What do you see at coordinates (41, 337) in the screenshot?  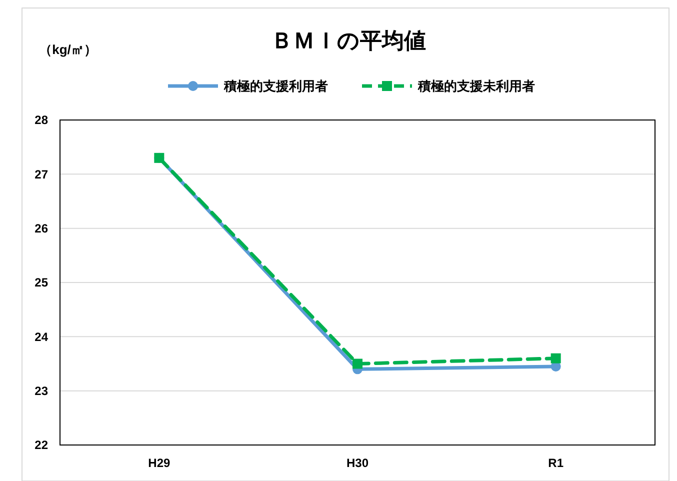 I see `y-tick-label: 24` at bounding box center [41, 337].